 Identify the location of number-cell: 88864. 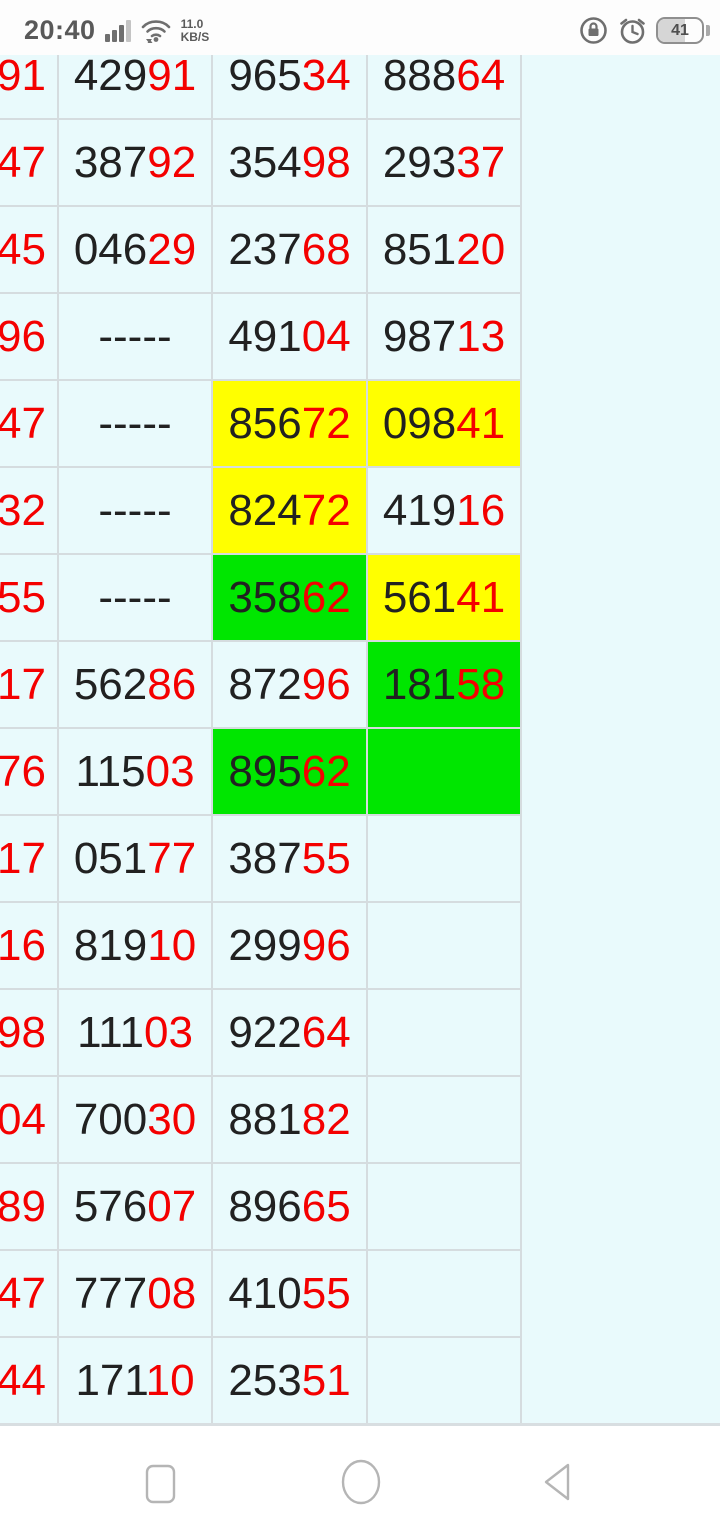
(444, 87).